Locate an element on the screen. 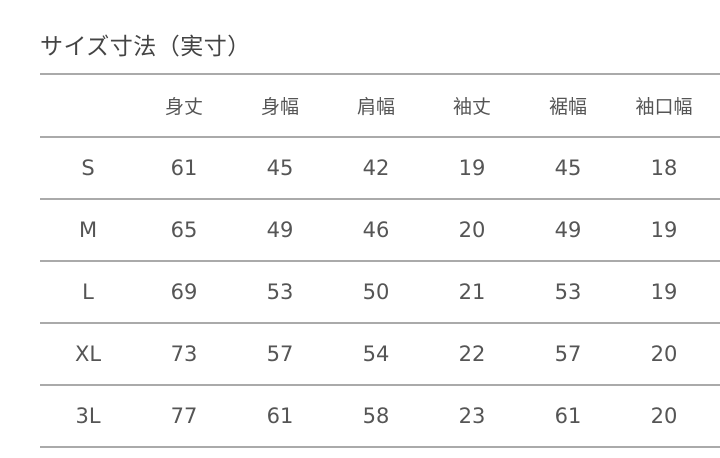 This screenshot has width=720, height=458. column-header: 肩幅 is located at coordinates (375, 107).